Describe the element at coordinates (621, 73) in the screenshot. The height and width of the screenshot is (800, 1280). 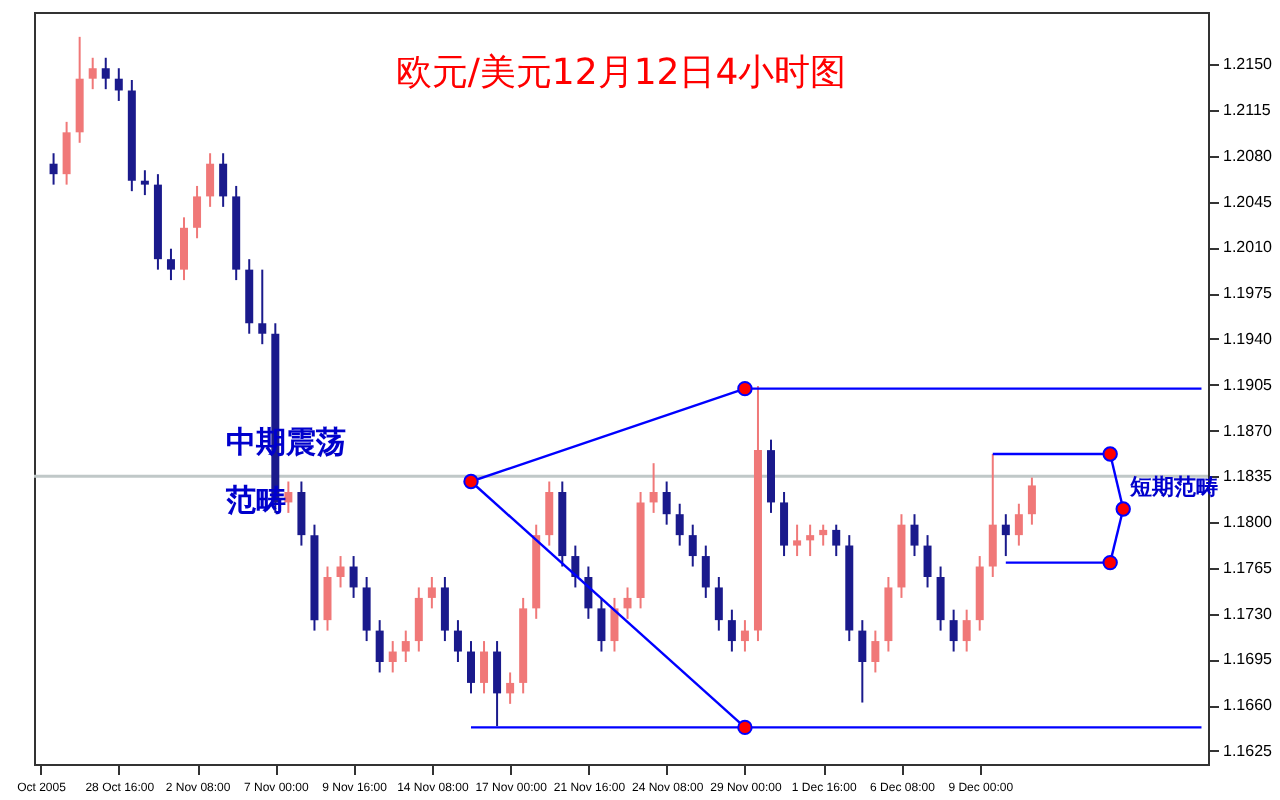
I see `text: 欧元/美元12月12日4小时图` at that location.